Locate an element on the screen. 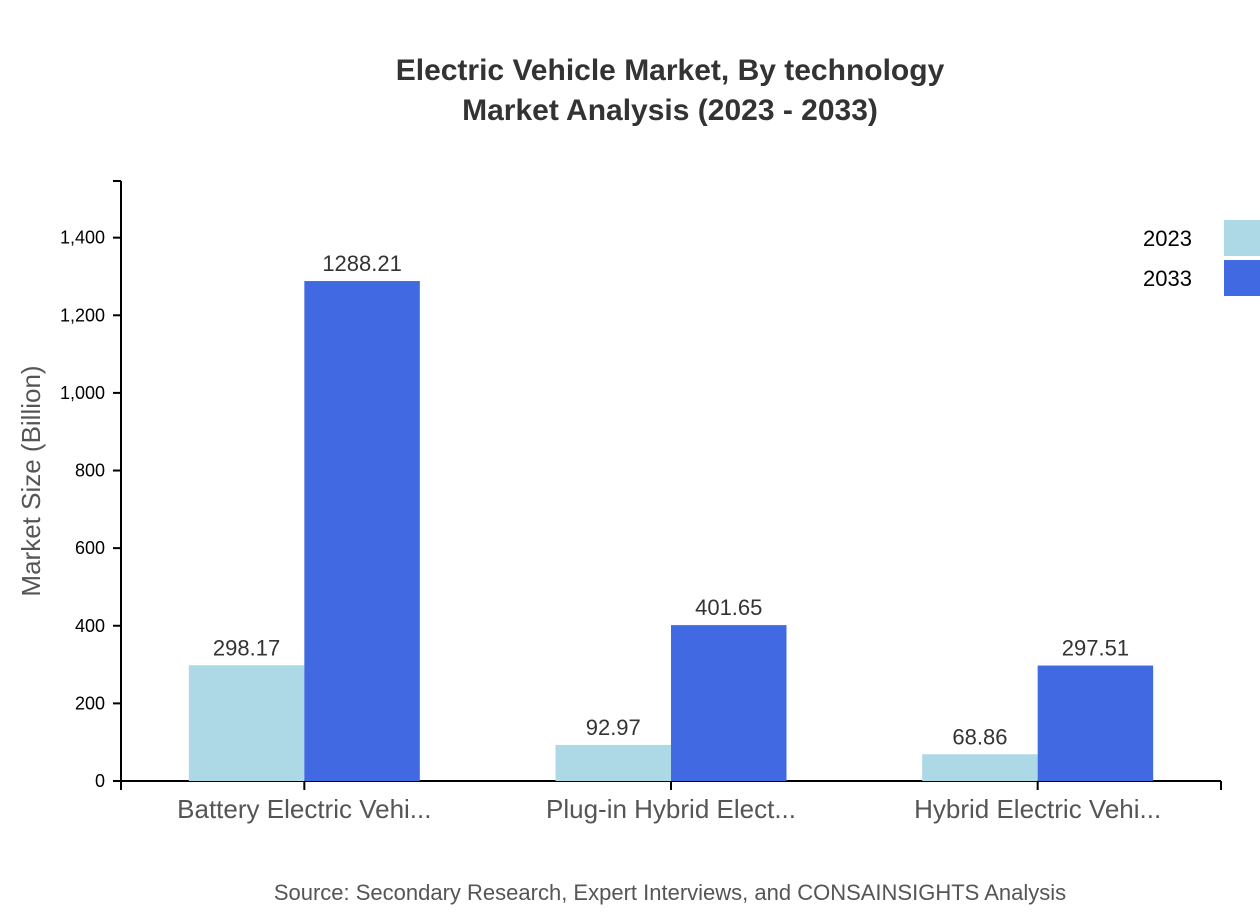 The image size is (1260, 920). y-tick-label: 0 is located at coordinates (100, 781).